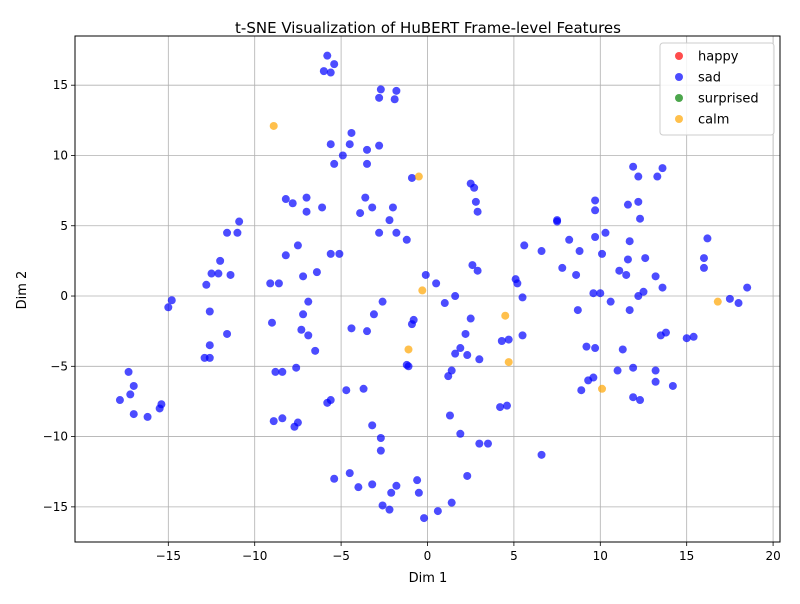 The image size is (800, 604). I want to click on y-axis-label: Dim 2, so click(22, 290).